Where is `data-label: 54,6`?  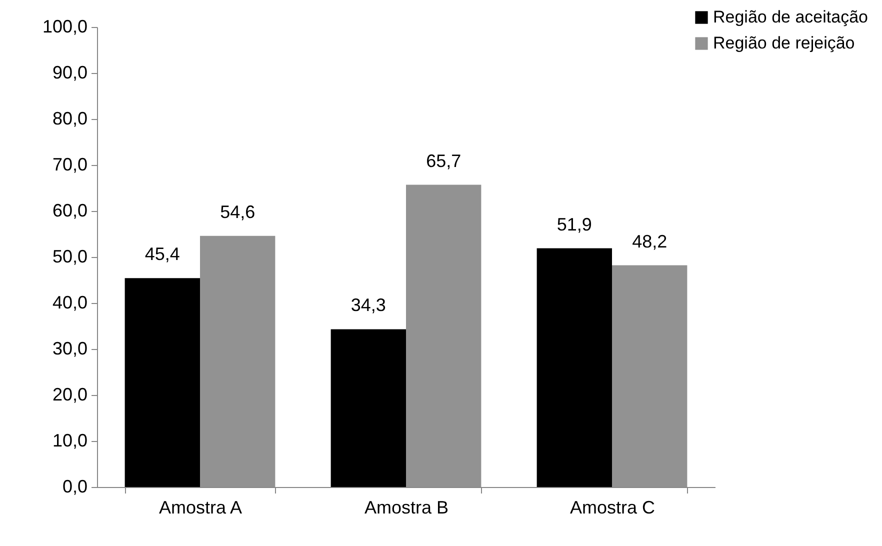 data-label: 54,6 is located at coordinates (238, 212).